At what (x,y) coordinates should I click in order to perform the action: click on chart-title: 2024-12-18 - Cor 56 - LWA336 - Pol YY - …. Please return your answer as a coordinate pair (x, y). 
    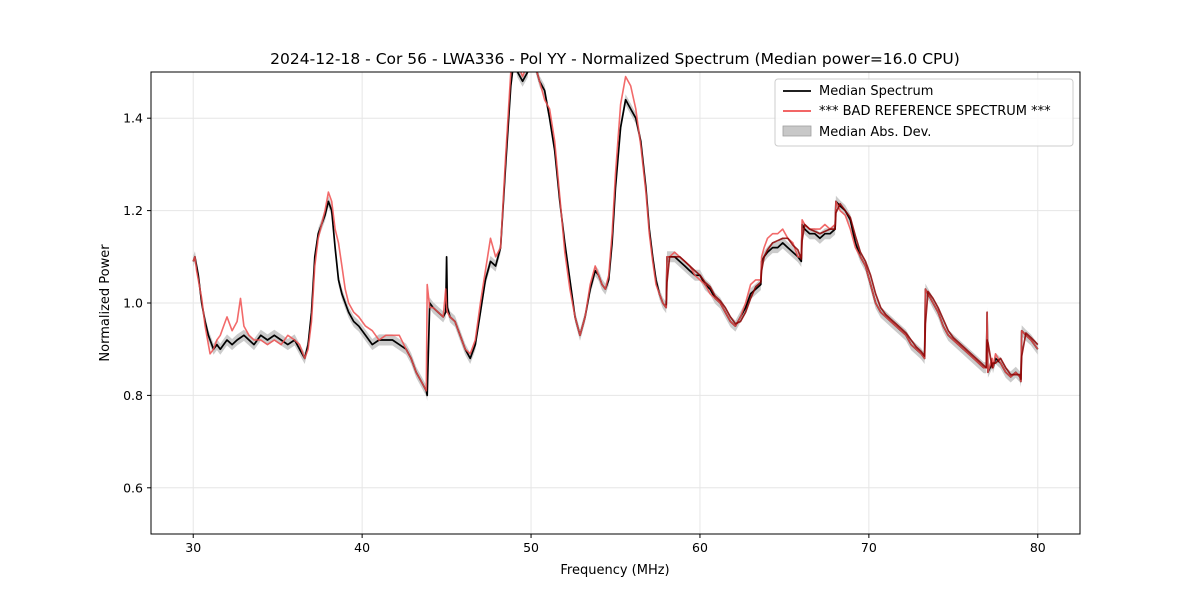
    Looking at the image, I should click on (615, 59).